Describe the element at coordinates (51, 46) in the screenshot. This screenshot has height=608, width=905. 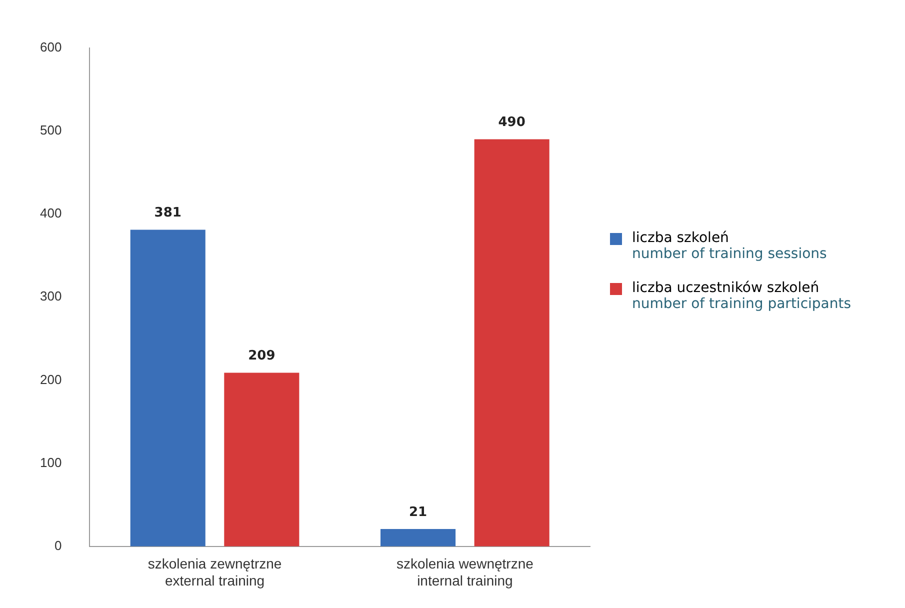
I see `y-tick-label: 600` at that location.